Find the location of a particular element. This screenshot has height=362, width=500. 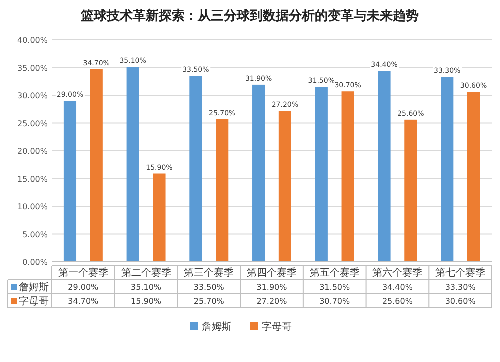

data-label: 31.50% is located at coordinates (335, 287).